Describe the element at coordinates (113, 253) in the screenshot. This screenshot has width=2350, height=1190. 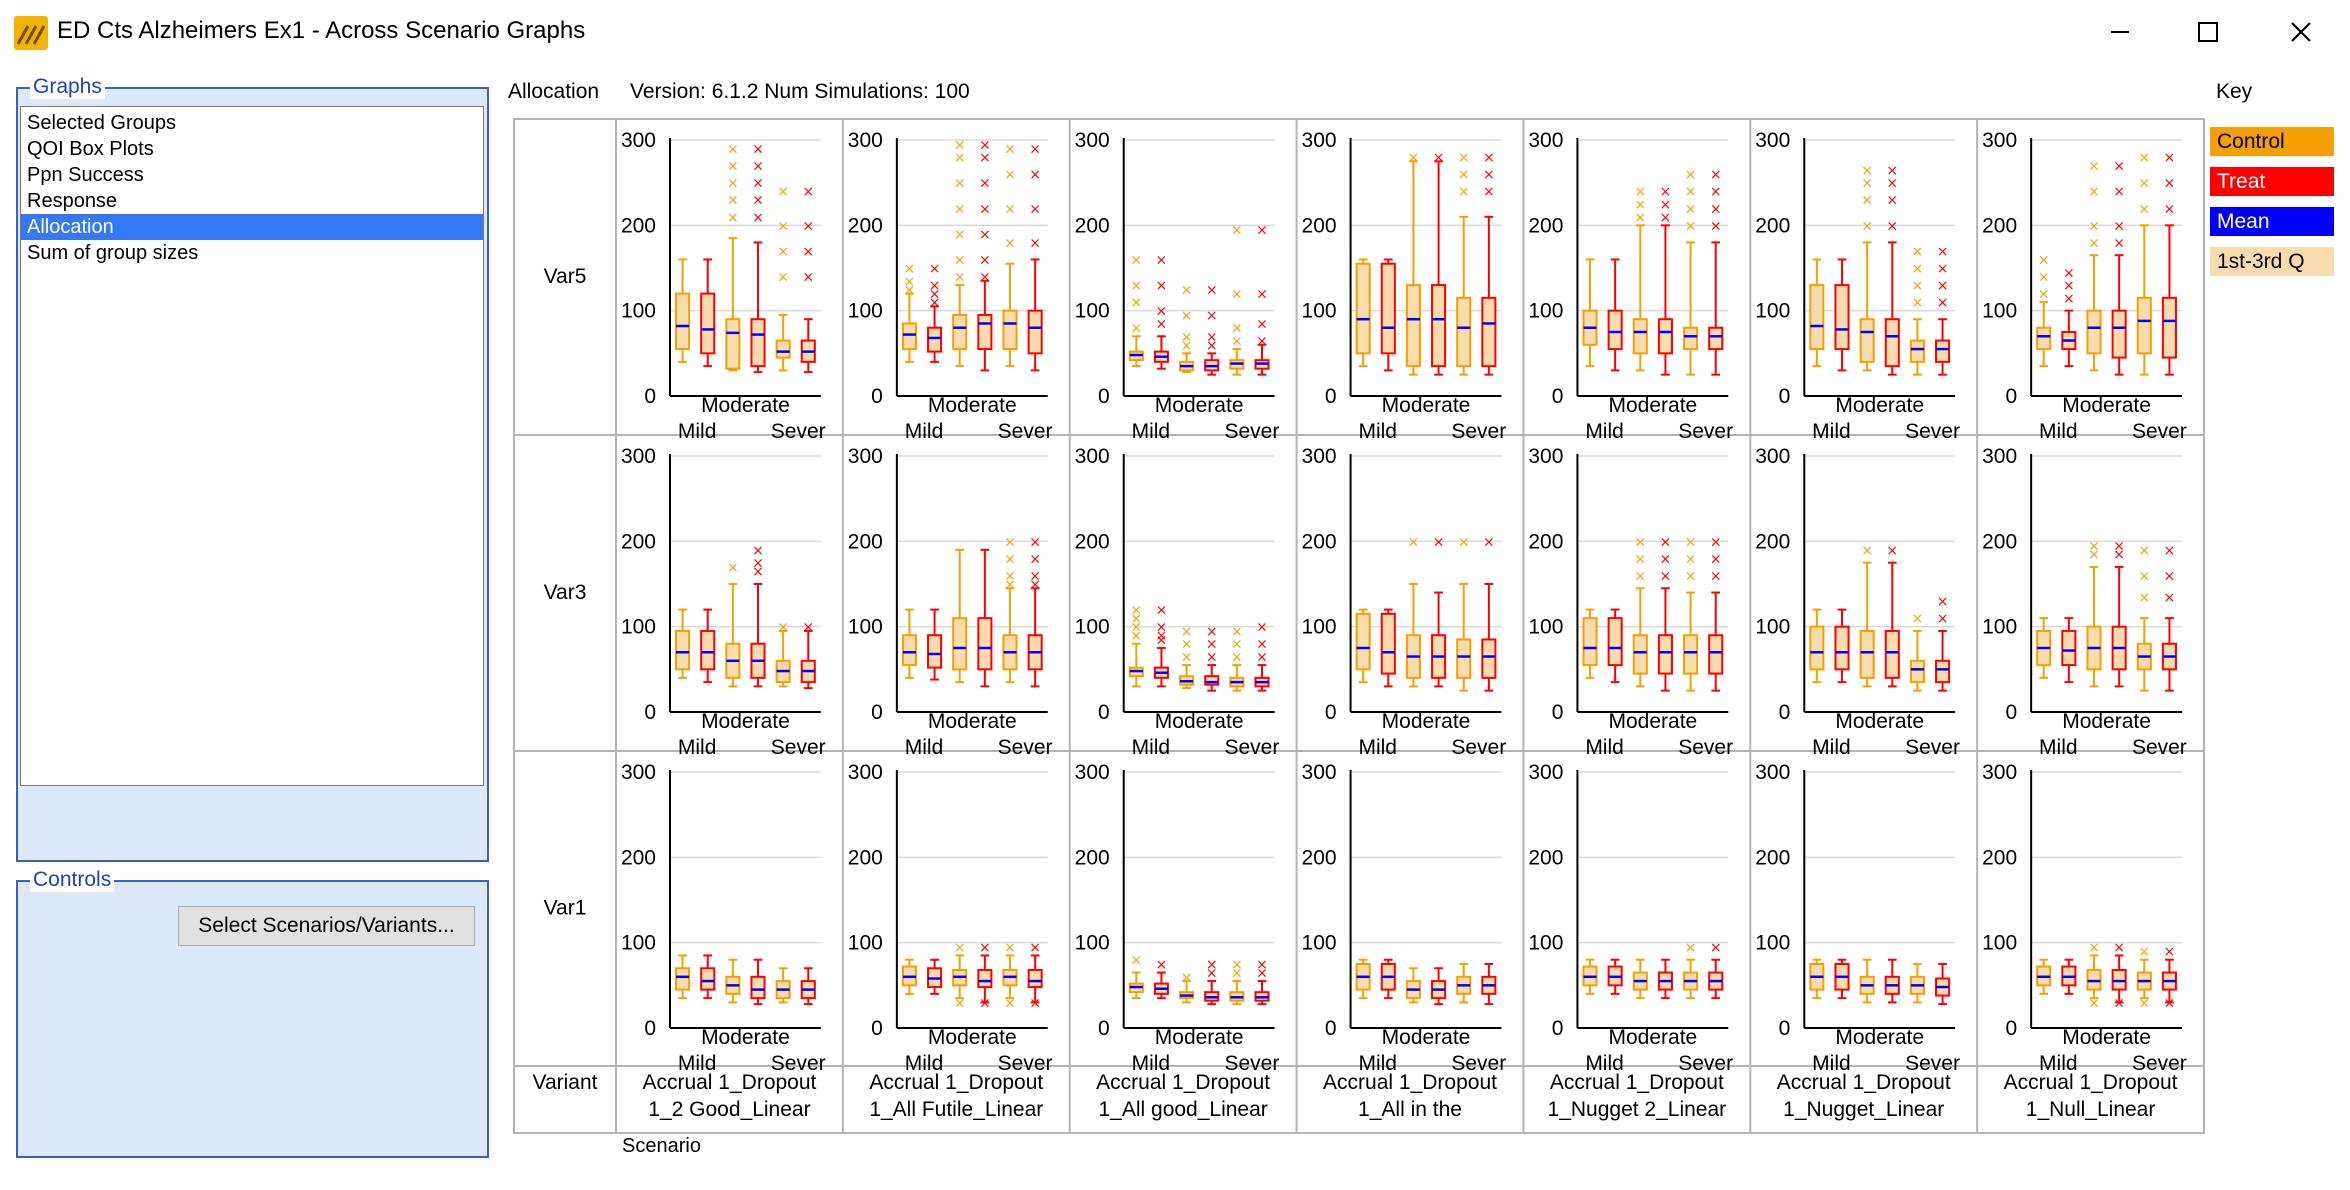
I see `graph-list-item: Sum of group sizes` at that location.